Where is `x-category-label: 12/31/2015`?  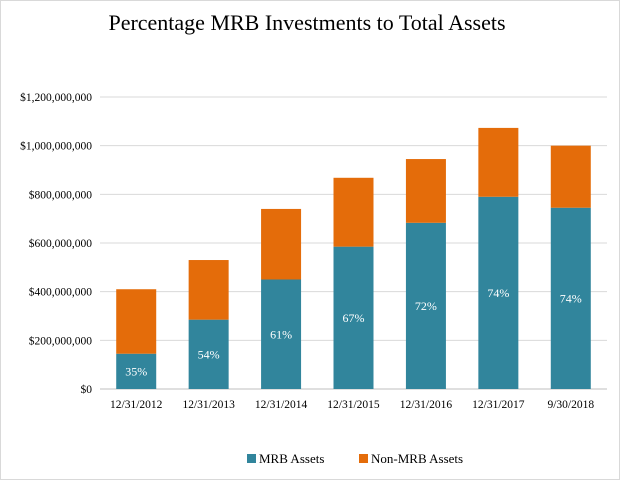 x-category-label: 12/31/2015 is located at coordinates (353, 405).